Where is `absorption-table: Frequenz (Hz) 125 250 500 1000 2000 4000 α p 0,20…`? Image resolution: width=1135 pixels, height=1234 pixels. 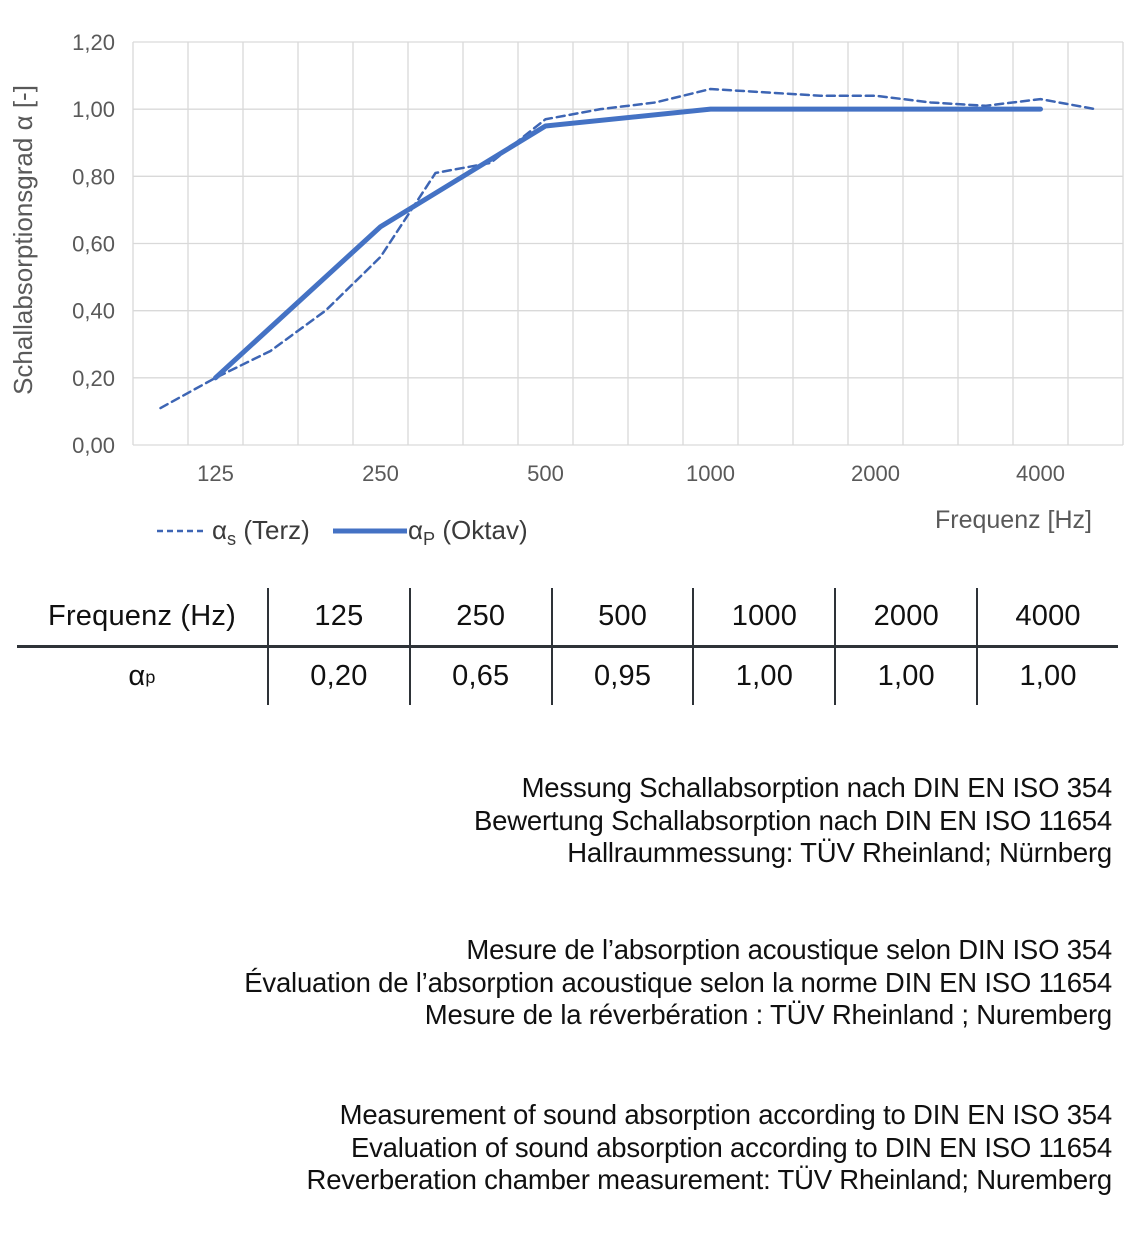
absorption-table: Frequenz (Hz) 125 250 500 1000 2000 4000 α p 0,20… is located at coordinates (567, 646).